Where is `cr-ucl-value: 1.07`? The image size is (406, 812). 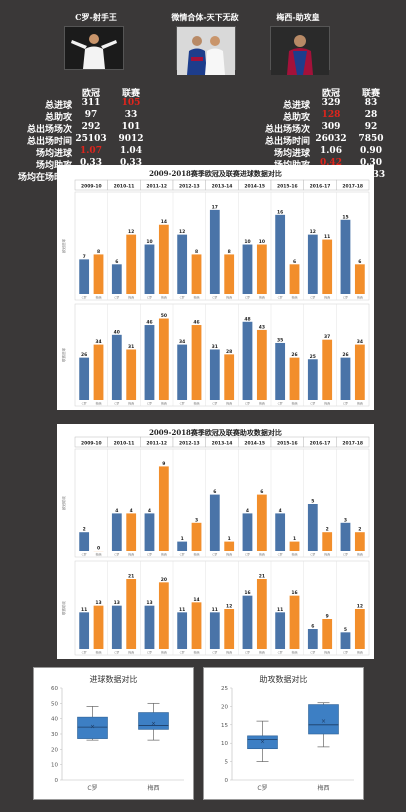 cr-ucl-value: 1.07 is located at coordinates (91, 151).